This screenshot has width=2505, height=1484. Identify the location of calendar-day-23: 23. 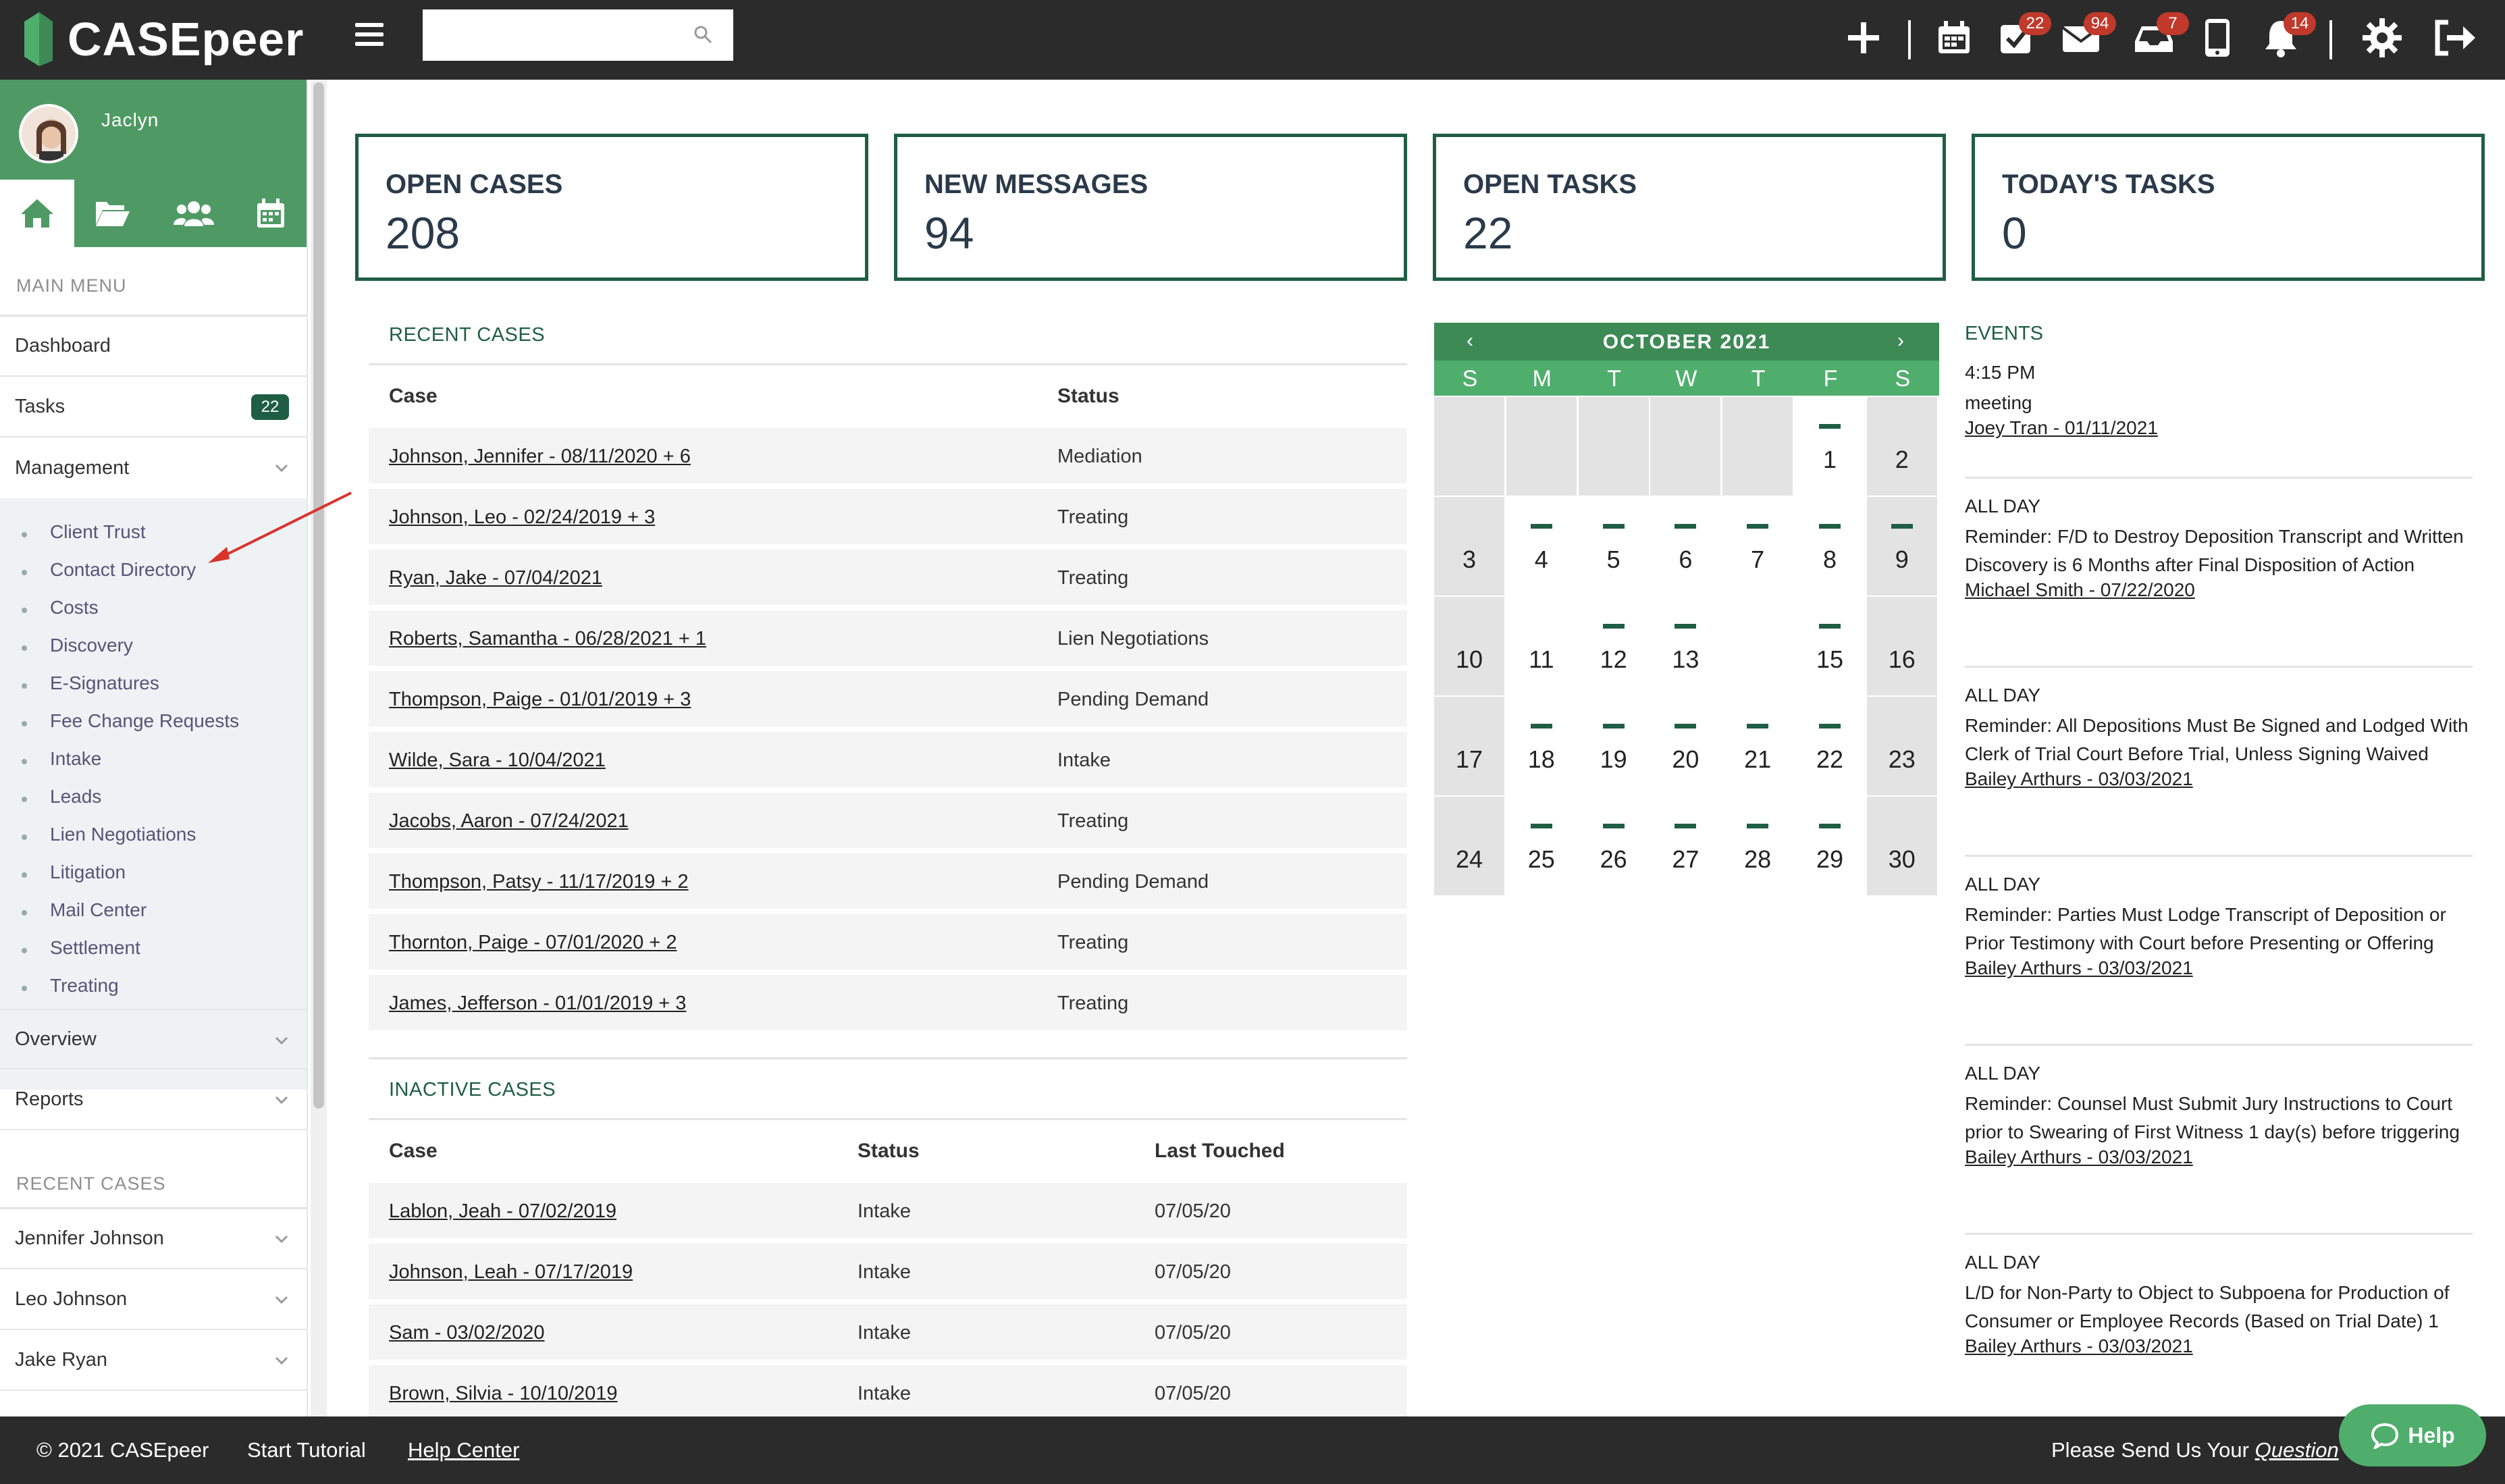
(1901, 746).